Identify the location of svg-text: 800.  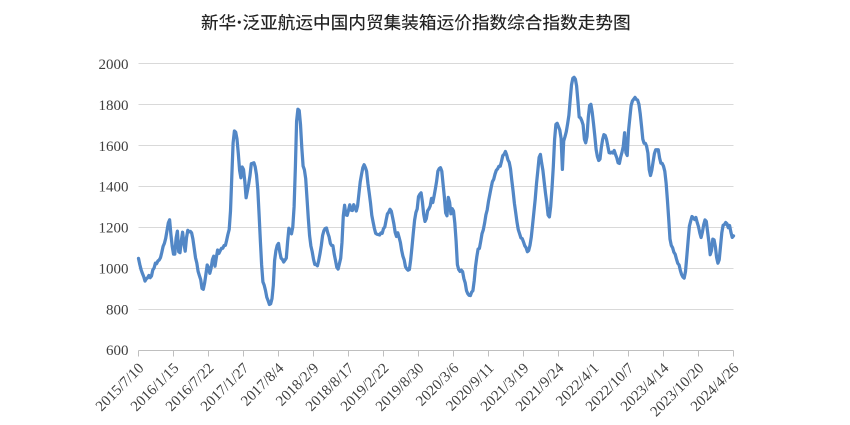
(117, 310).